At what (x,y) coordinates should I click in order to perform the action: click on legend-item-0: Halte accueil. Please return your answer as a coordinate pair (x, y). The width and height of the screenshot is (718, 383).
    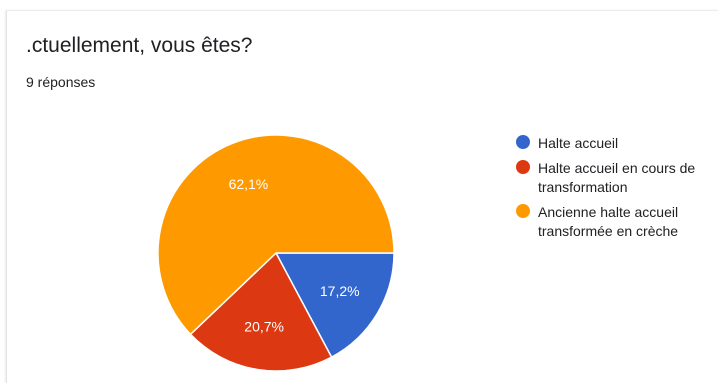
    Looking at the image, I should click on (611, 143).